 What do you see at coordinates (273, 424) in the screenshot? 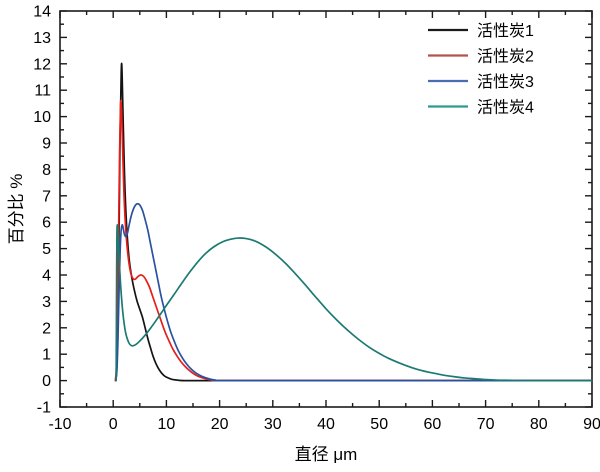
I see `x-tick-label: 30` at bounding box center [273, 424].